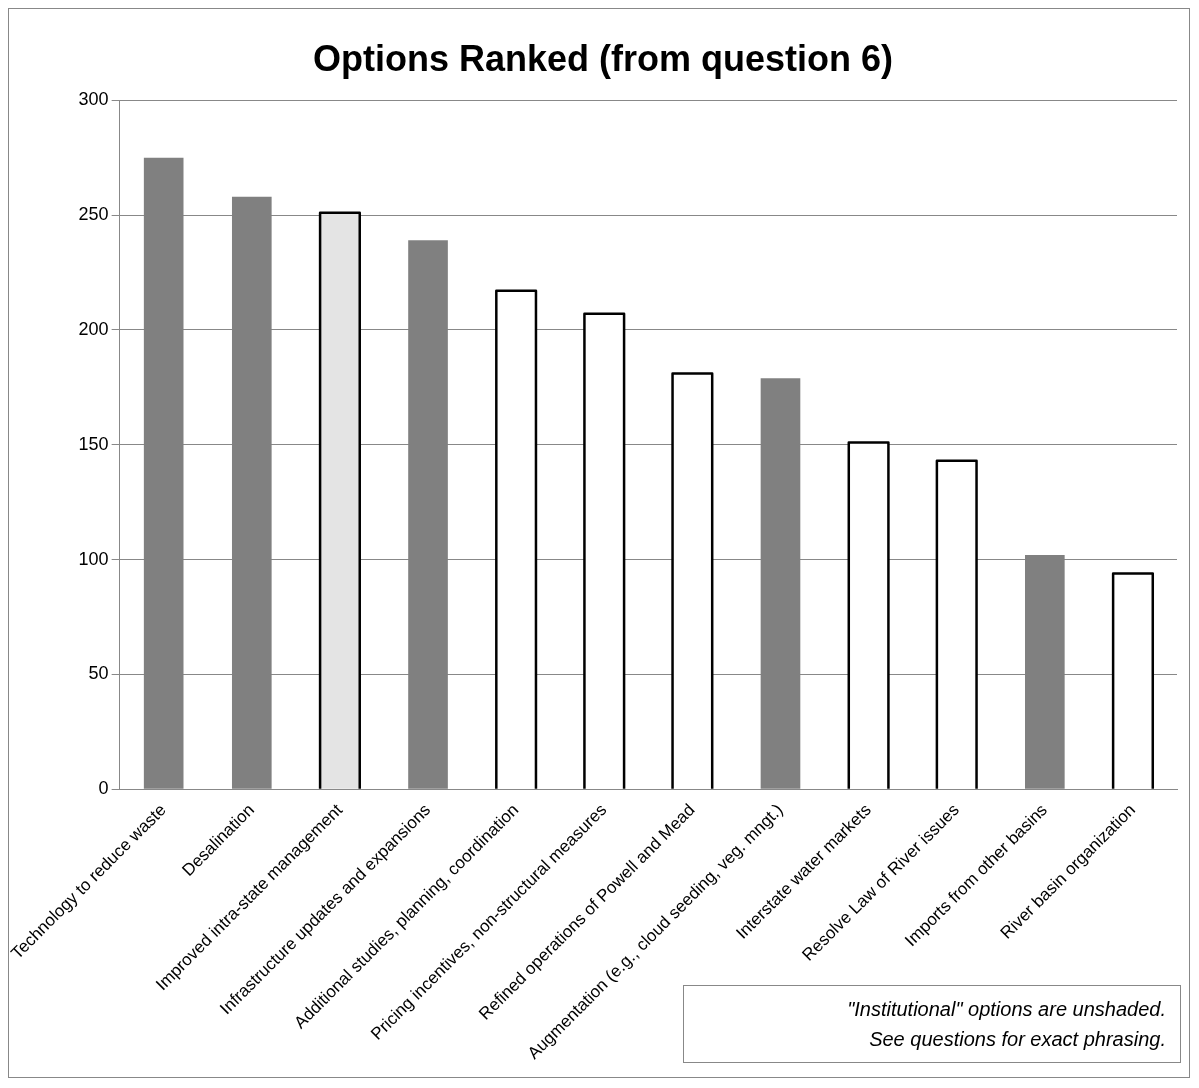 Image resolution: width=1199 pixels, height=1088 pixels. What do you see at coordinates (93, 214) in the screenshot?
I see `y-tick-label: 250` at bounding box center [93, 214].